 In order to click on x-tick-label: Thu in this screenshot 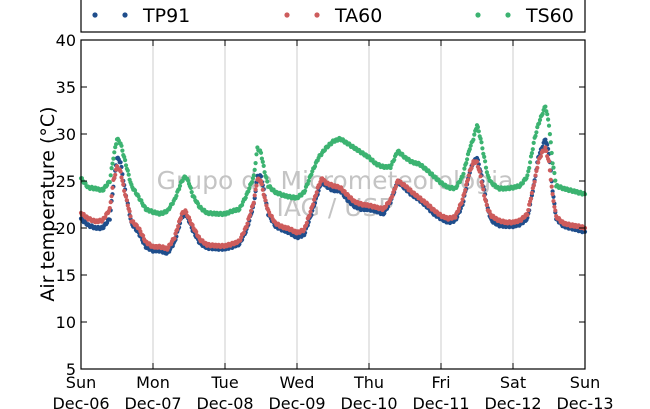, I will do `click(368, 382)`.